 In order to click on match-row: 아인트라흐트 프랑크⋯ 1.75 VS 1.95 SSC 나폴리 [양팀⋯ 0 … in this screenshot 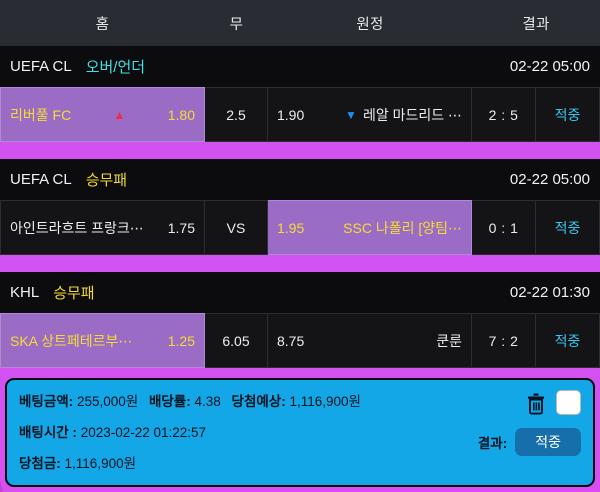, I will do `click(300, 227)`.